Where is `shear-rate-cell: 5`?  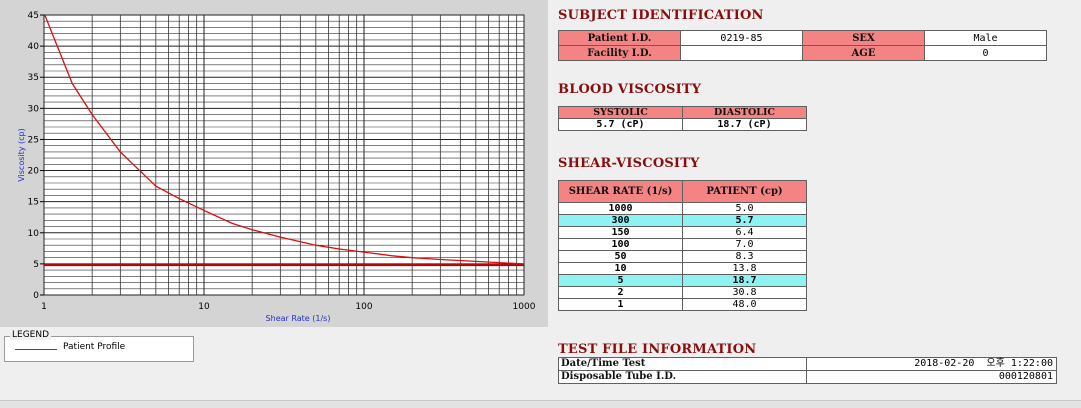
shear-rate-cell: 5 is located at coordinates (620, 280).